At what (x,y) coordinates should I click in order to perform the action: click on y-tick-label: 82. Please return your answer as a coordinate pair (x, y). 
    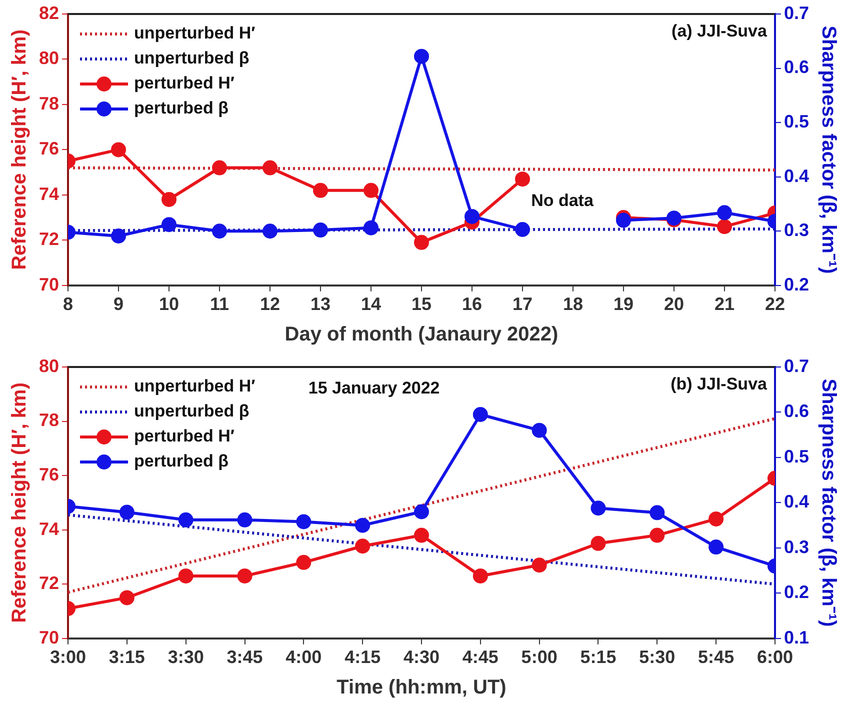
    Looking at the image, I should click on (49, 12).